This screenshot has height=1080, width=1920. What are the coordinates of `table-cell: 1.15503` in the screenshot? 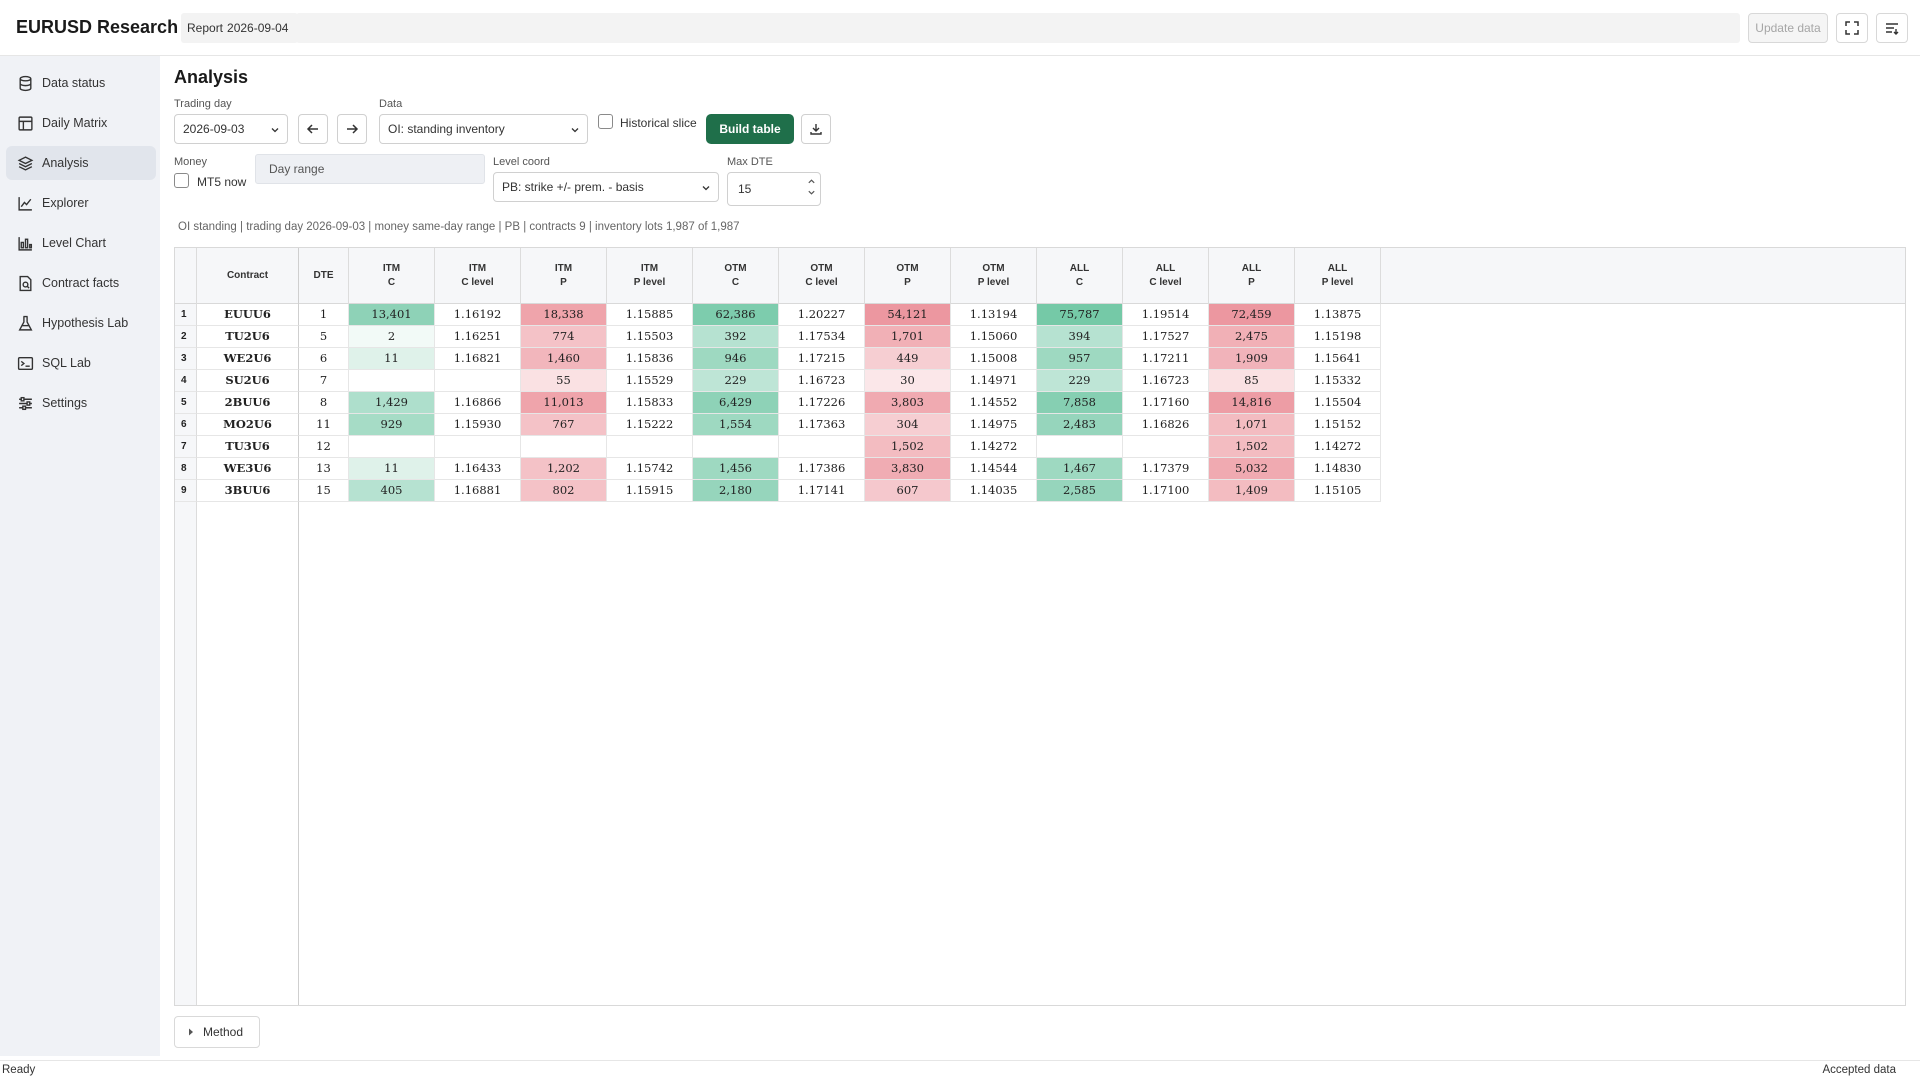 It's located at (650, 337).